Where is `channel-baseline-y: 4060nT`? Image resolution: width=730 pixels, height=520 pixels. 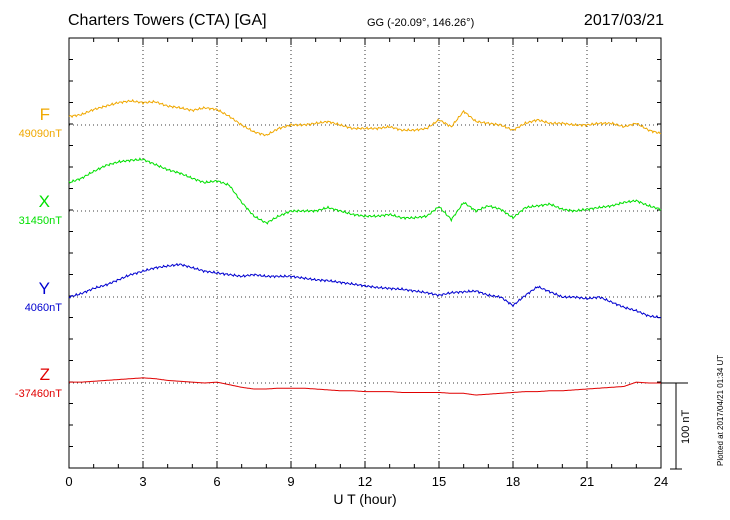 channel-baseline-y: 4060nT is located at coordinates (43, 308).